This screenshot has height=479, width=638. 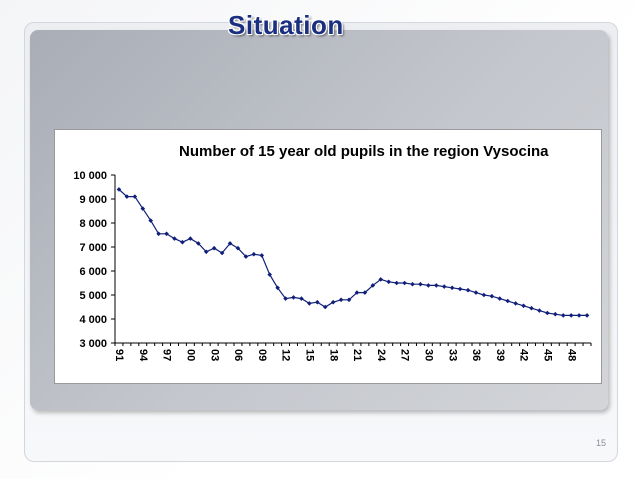 What do you see at coordinates (93, 248) in the screenshot?
I see `y-tick-label: 7 000` at bounding box center [93, 248].